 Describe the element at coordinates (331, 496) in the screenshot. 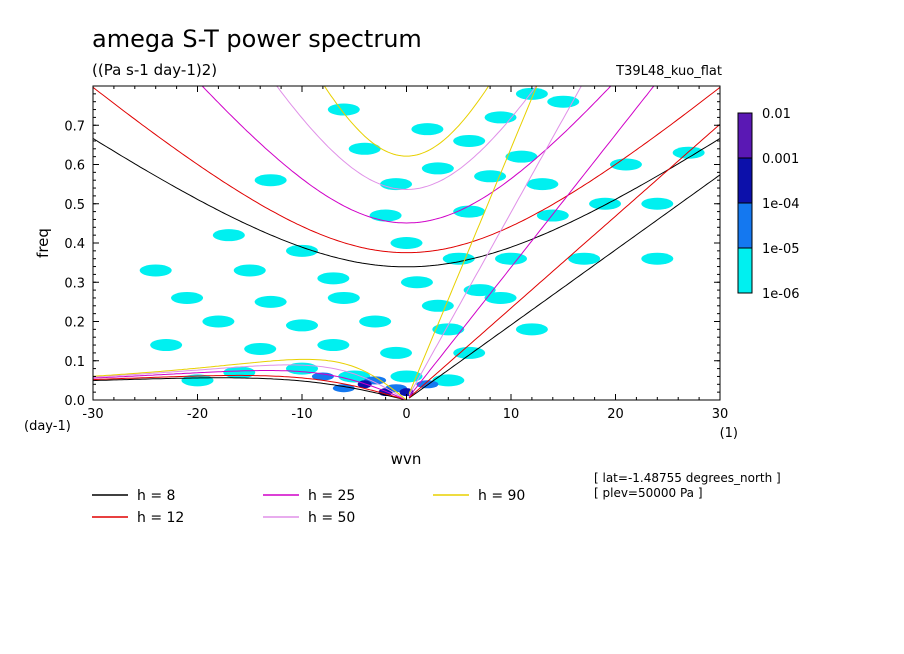

I see `legend-label: h = 25` at that location.